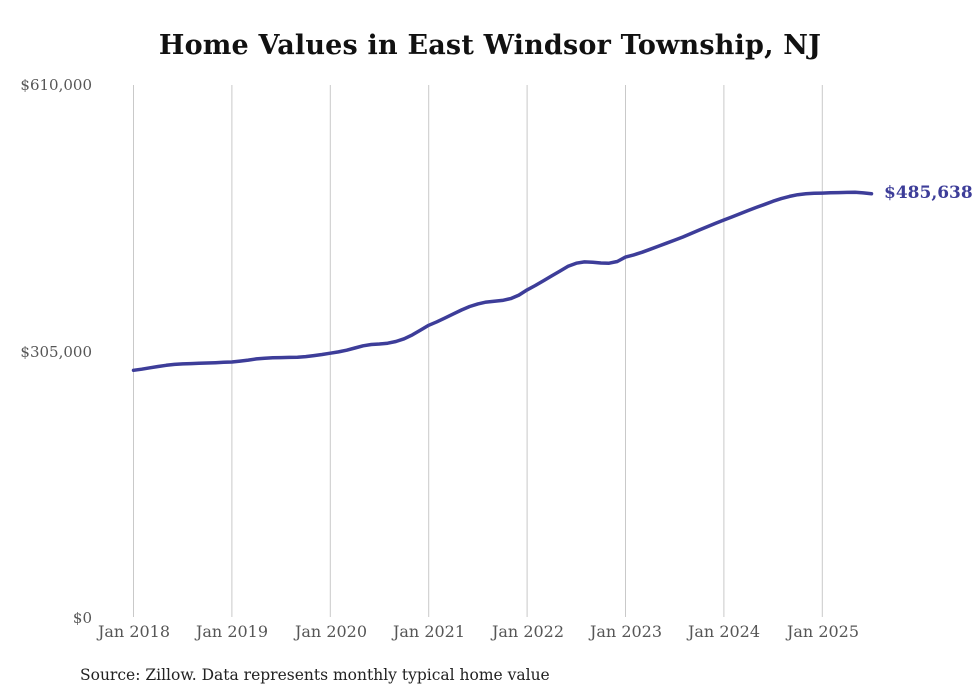 The image size is (980, 699). I want to click on y-tick-label-305000: $305,000, so click(56, 352).